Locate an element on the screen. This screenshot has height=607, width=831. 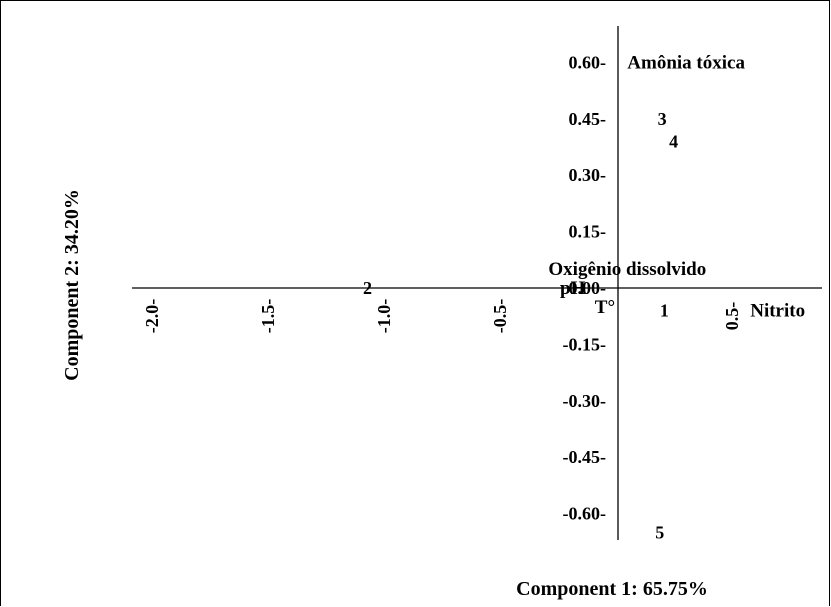
point-label: 4 is located at coordinates (673, 141).